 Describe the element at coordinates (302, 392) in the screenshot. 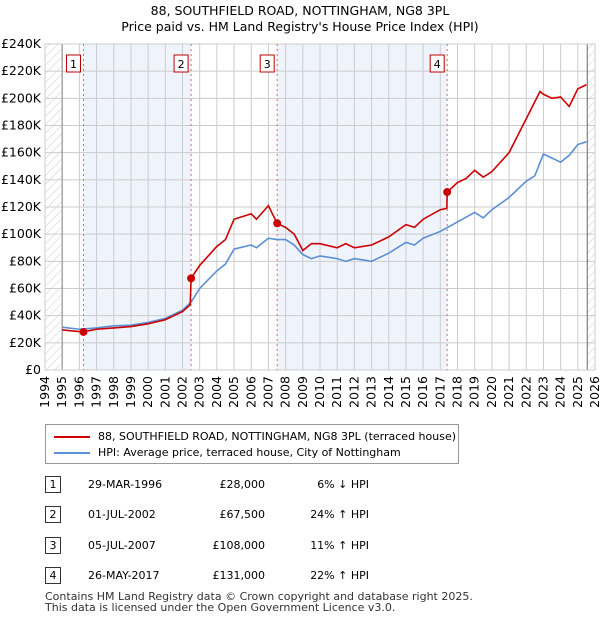

I see `x-tick-label: 2009` at that location.